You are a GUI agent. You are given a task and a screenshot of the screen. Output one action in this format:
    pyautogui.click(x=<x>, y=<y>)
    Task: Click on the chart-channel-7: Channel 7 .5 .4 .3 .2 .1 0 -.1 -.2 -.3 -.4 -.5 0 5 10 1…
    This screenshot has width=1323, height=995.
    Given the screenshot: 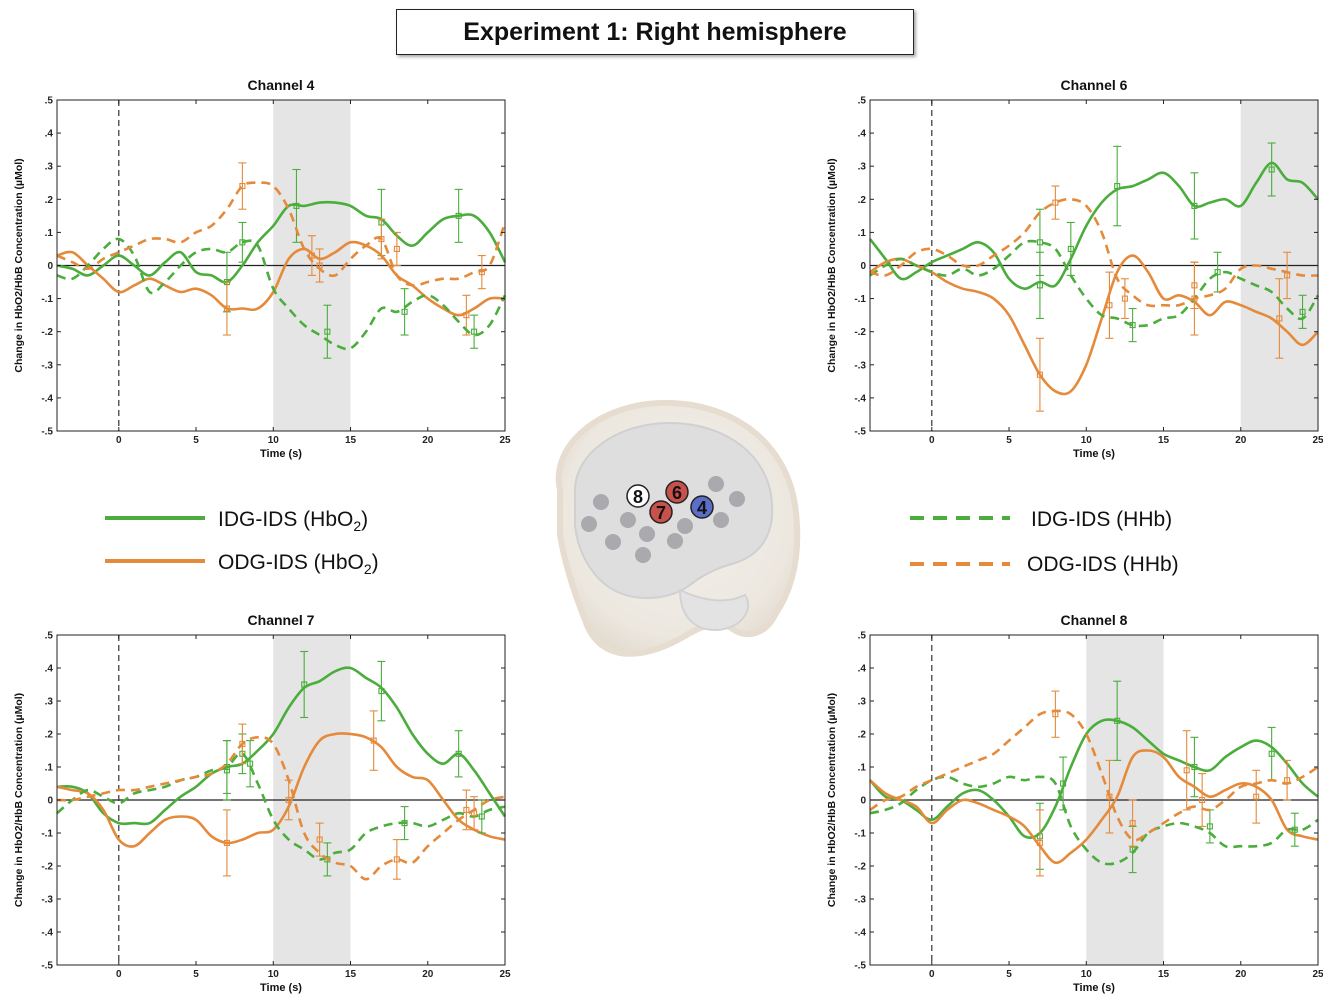 What is the action you would take?
    pyautogui.click(x=262, y=803)
    